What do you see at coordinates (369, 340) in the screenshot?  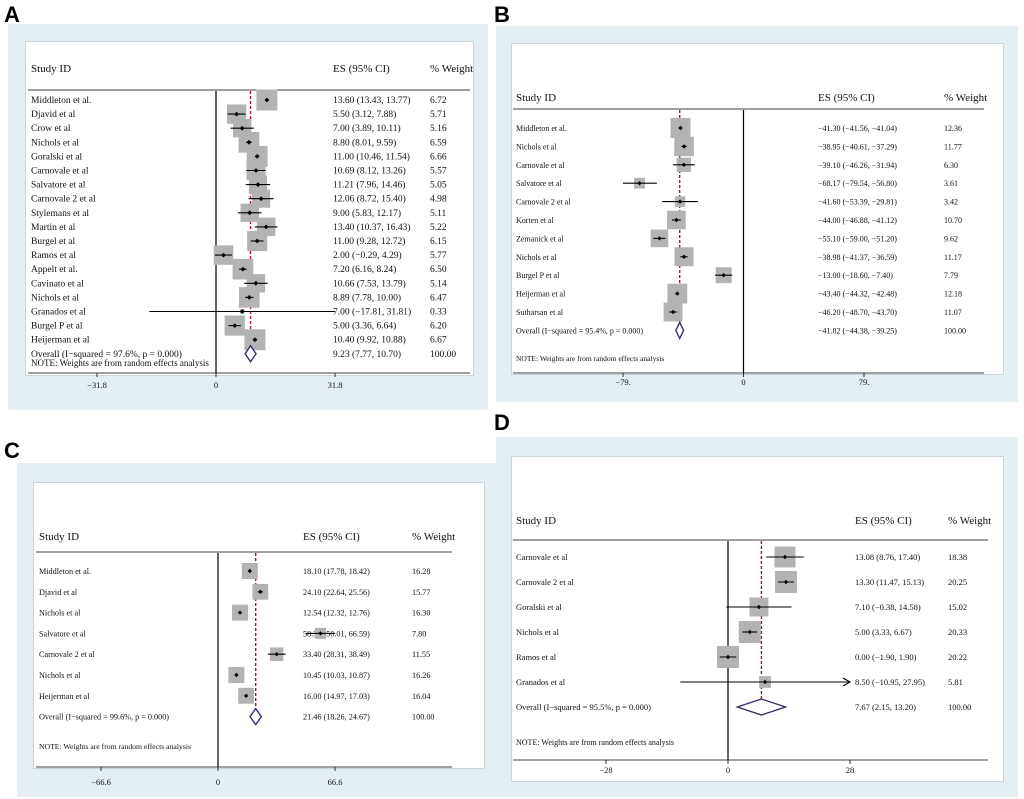 I see `study-es-ci: 10.40 (9.92, 10.88)` at bounding box center [369, 340].